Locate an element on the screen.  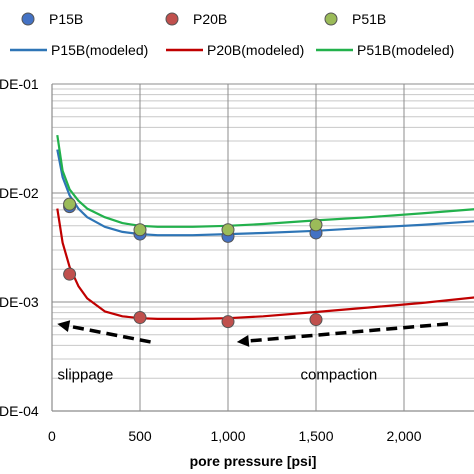
arrow-shaft is located at coordinates (109, 334).